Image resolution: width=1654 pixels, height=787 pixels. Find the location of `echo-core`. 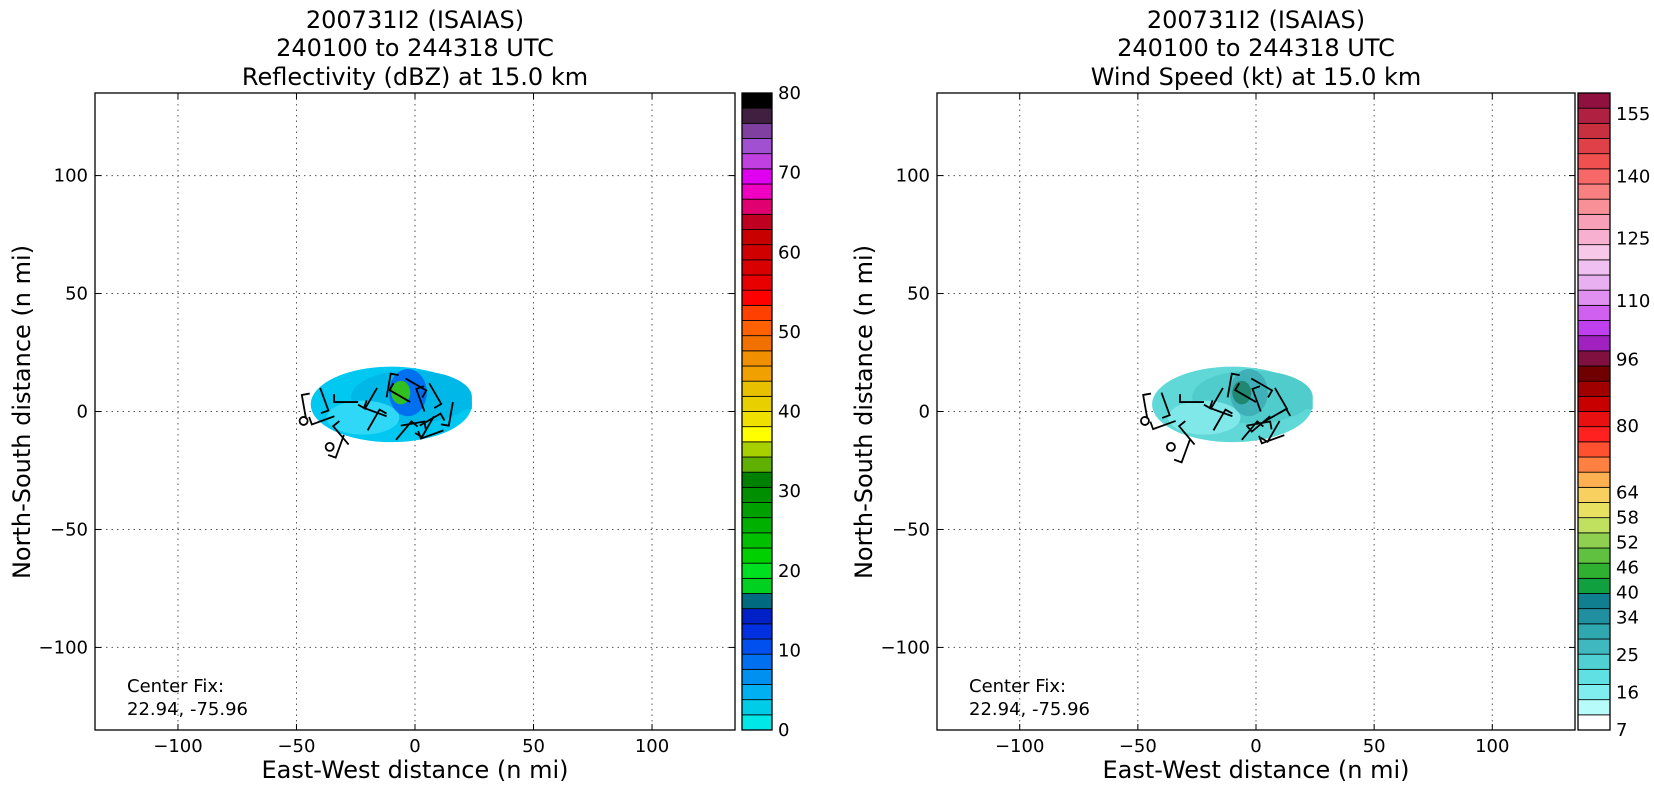

echo-core is located at coordinates (1242, 392).